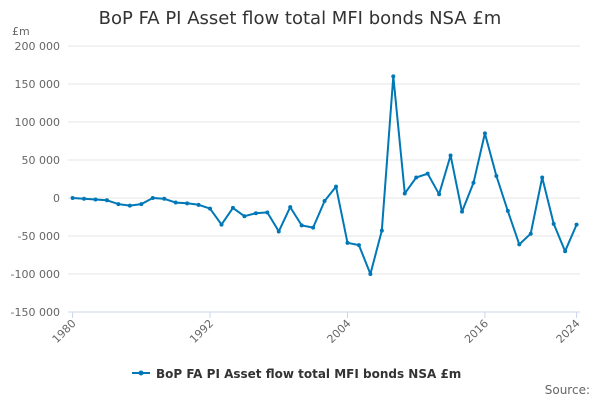 Image resolution: width=600 pixels, height=400 pixels. Describe the element at coordinates (201, 331) in the screenshot. I see `x-tick-label: 1992` at that location.